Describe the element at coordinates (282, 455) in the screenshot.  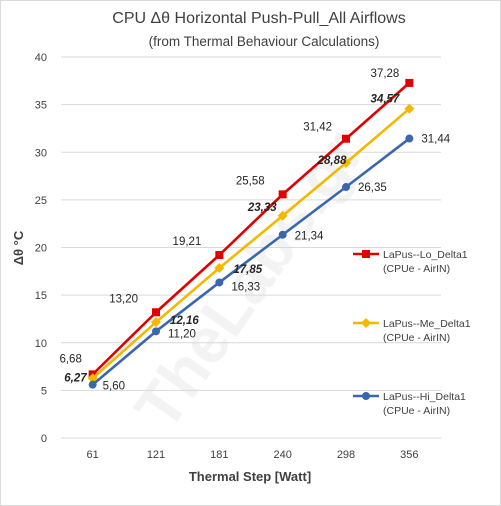
I see `x-tick-label: 240` at that location.